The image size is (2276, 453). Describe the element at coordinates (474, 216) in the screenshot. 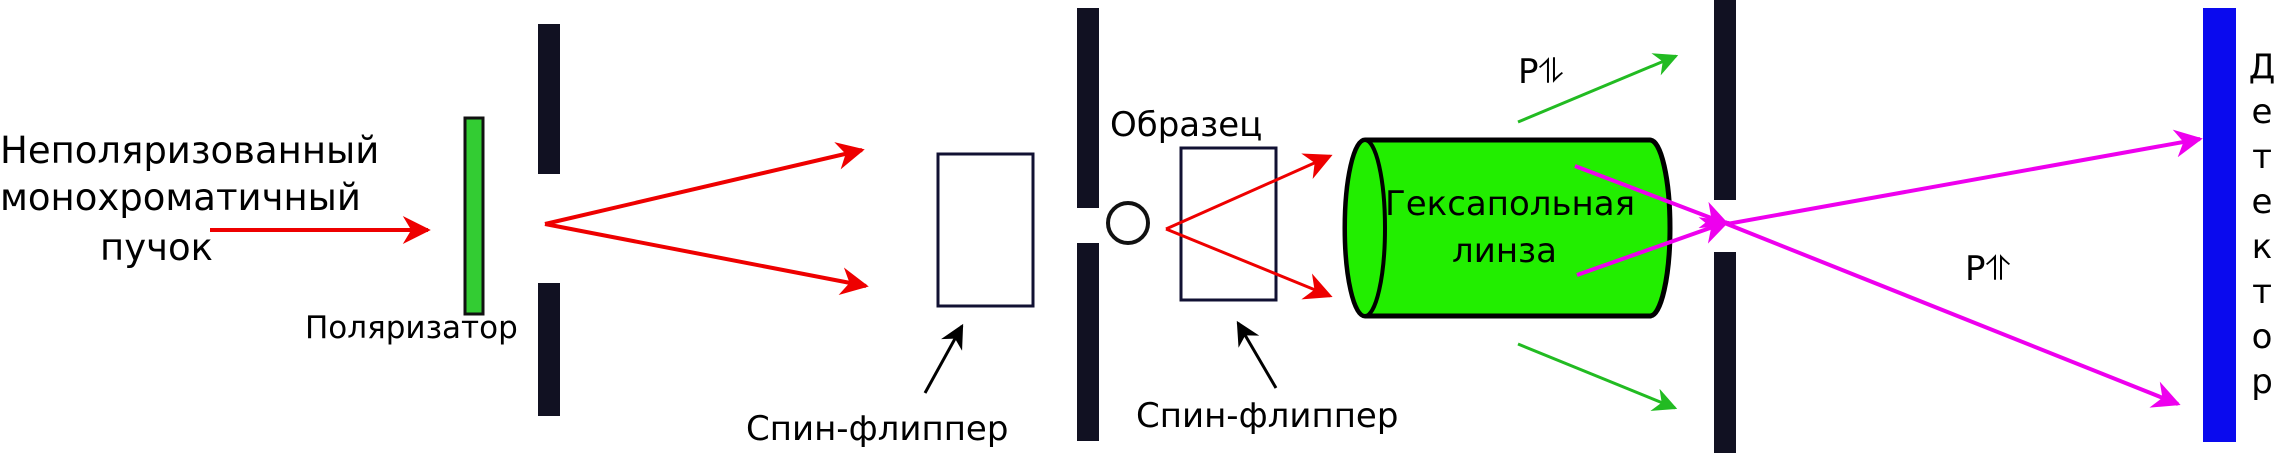

I see `polarizer` at that location.